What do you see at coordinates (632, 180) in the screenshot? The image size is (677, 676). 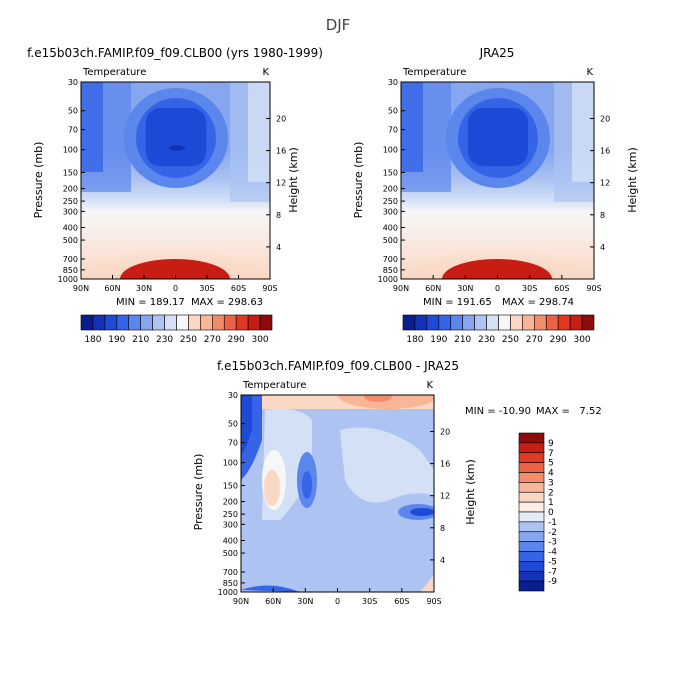 I see `y2-axis-label: Height (km)` at bounding box center [632, 180].